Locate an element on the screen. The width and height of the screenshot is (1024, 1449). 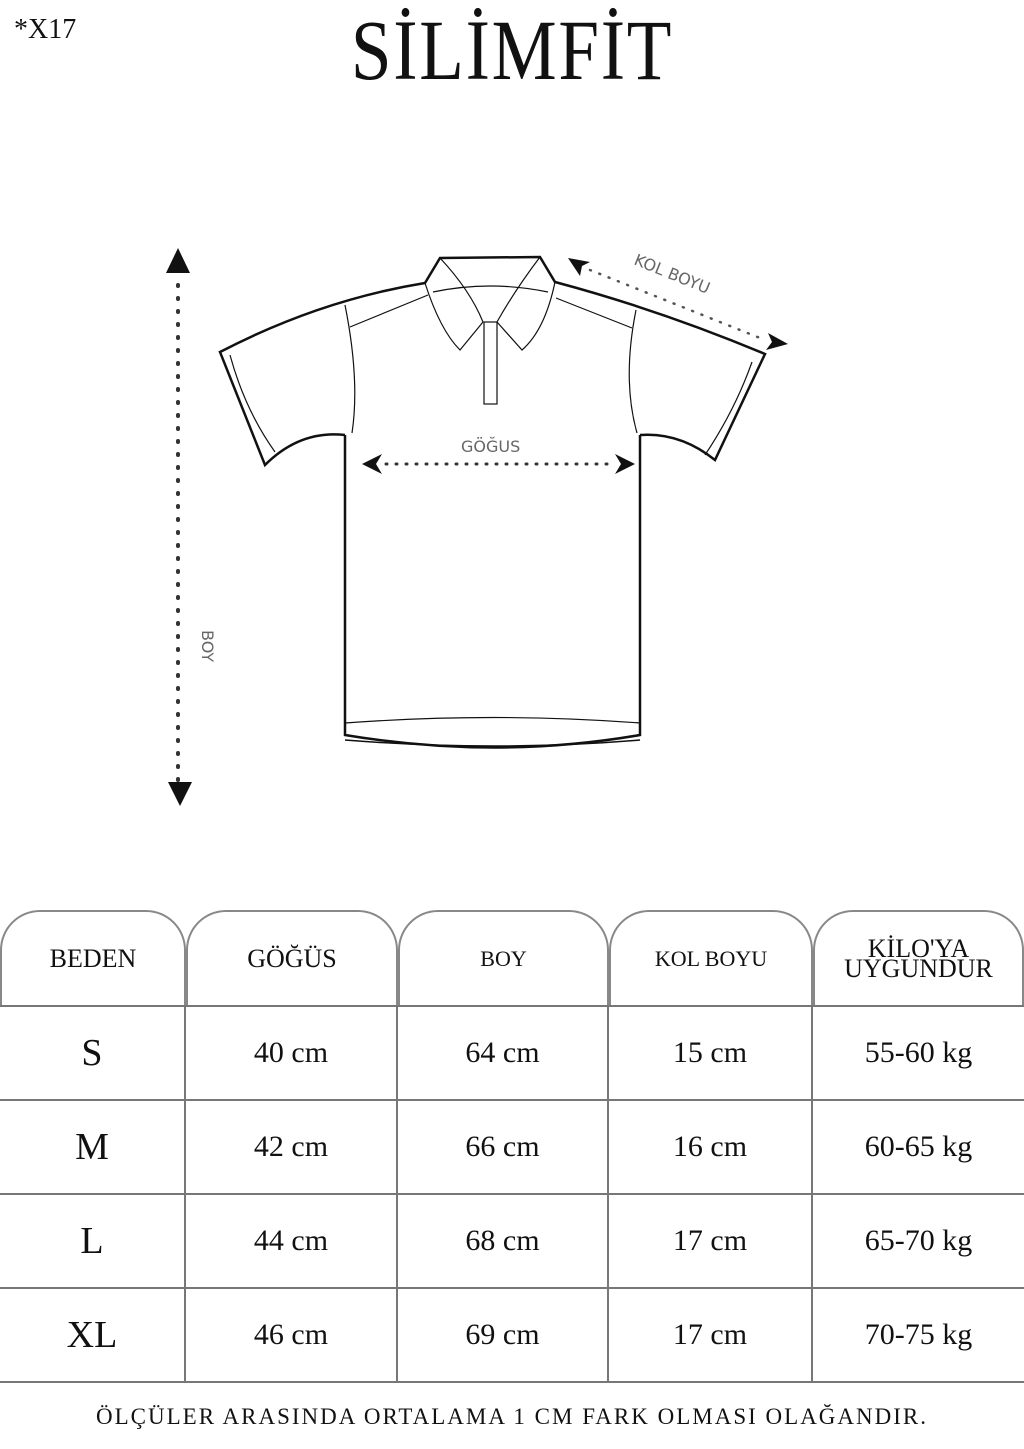
sleeve-arrow is located at coordinates (678, 304).